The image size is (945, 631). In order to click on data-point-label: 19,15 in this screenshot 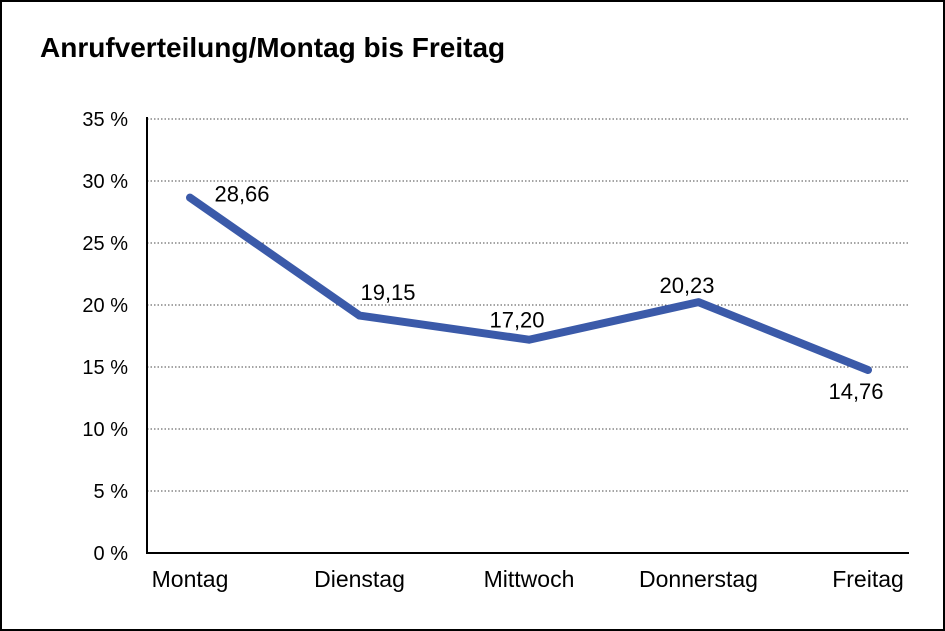, I will do `click(387, 292)`.